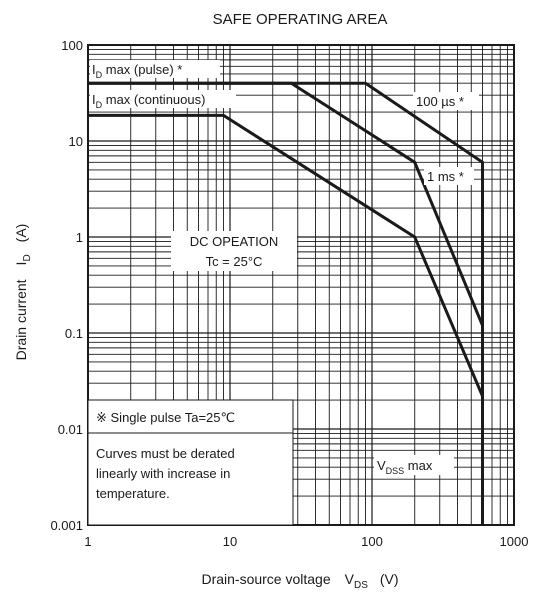 Image resolution: width=533 pixels, height=596 pixels. I want to click on y-tick-labels: 100 10 1 0.1 0.01 0.001, so click(66, 285).